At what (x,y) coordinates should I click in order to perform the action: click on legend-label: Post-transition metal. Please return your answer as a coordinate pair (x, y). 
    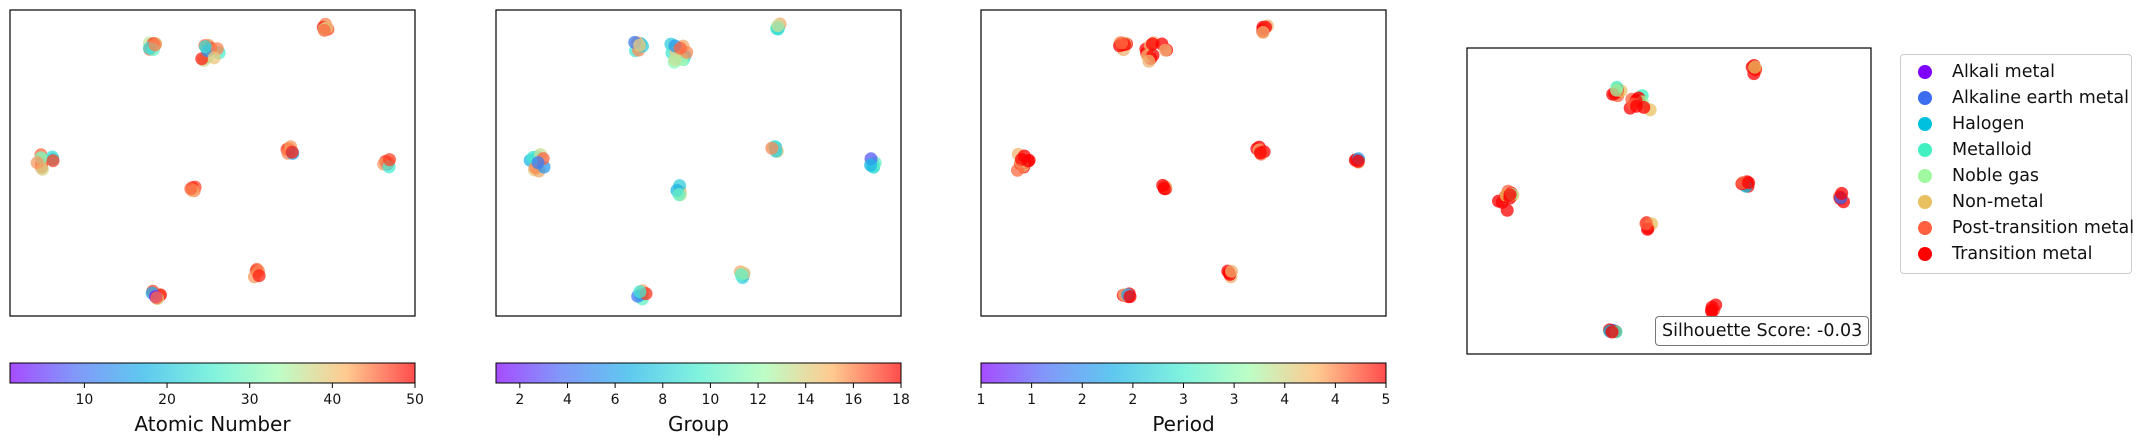
    Looking at the image, I should click on (2043, 228).